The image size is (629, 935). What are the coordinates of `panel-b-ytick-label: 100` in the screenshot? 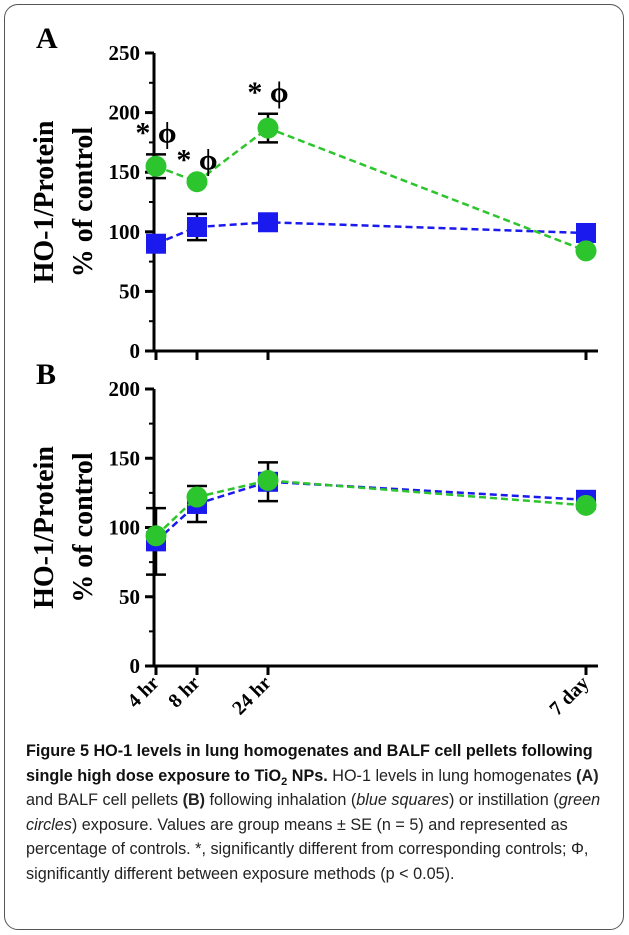 It's located at (125, 528).